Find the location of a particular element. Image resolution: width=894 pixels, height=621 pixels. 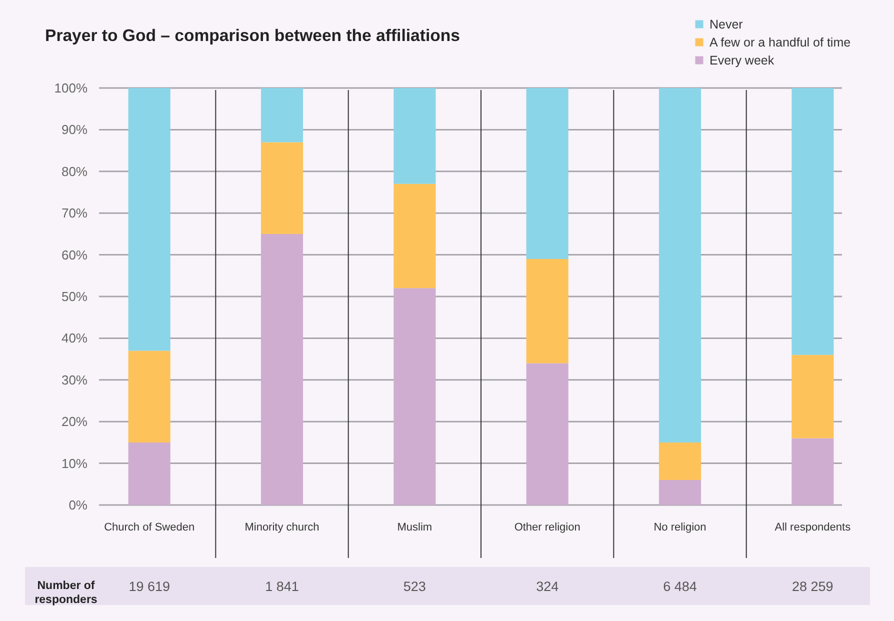

x-tick-label: No religion is located at coordinates (680, 528).